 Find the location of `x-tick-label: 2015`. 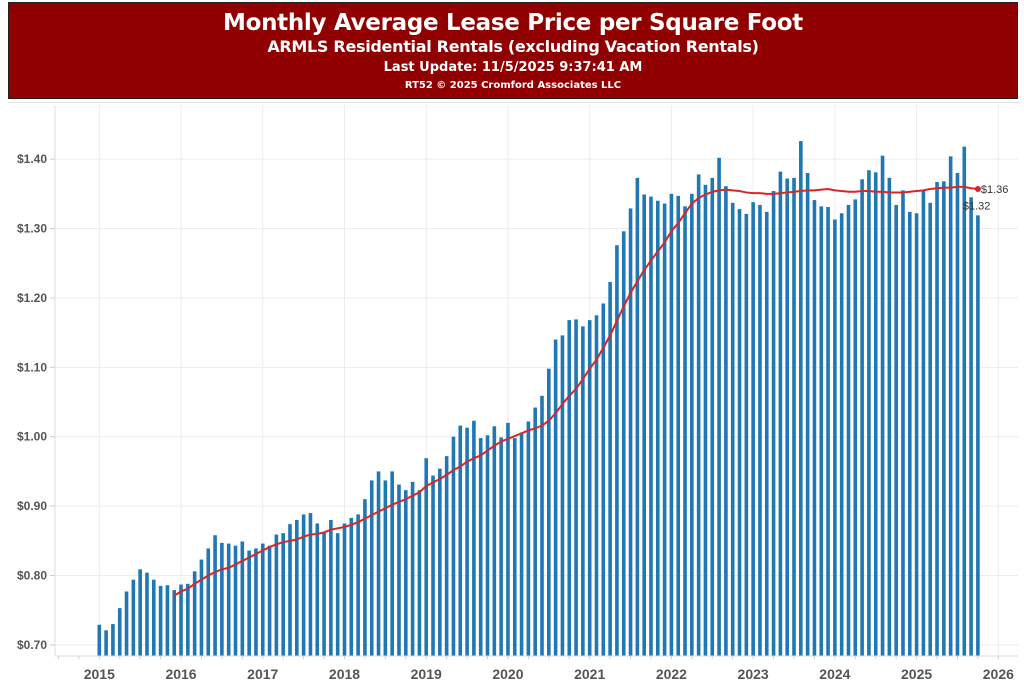

x-tick-label: 2015 is located at coordinates (99, 674).